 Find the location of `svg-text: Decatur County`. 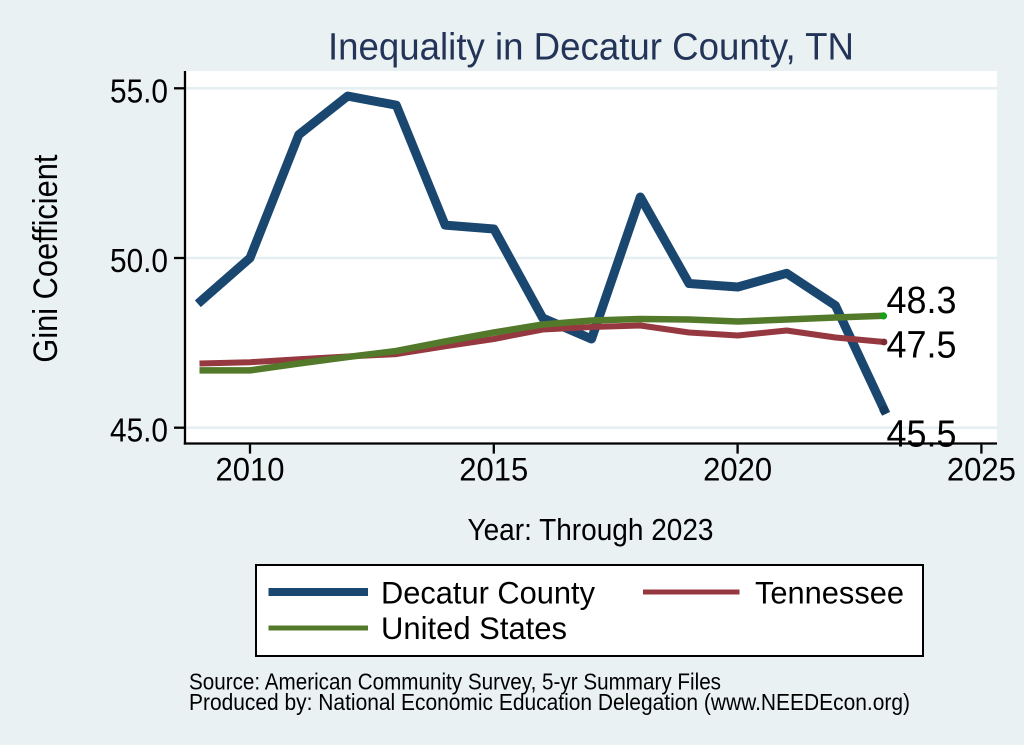

svg-text: Decatur County is located at coordinates (488, 592).